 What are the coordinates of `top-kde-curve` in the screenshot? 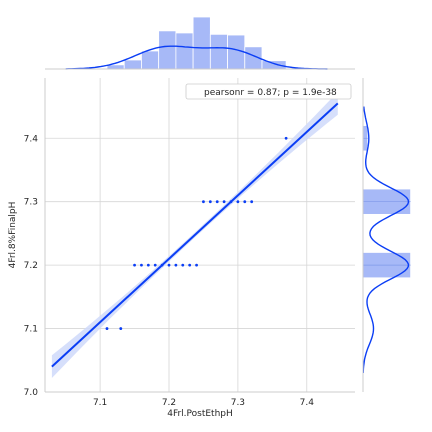 It's located at (196, 57).